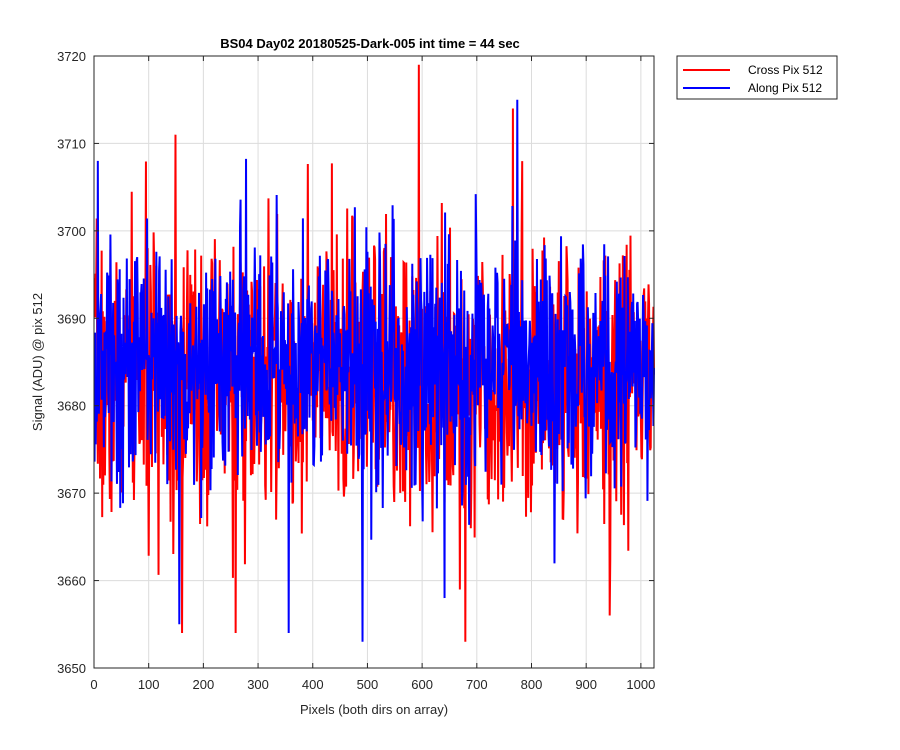  What do you see at coordinates (374, 709) in the screenshot?
I see `x-axis-label: Pixels (both dirs on array)` at bounding box center [374, 709].